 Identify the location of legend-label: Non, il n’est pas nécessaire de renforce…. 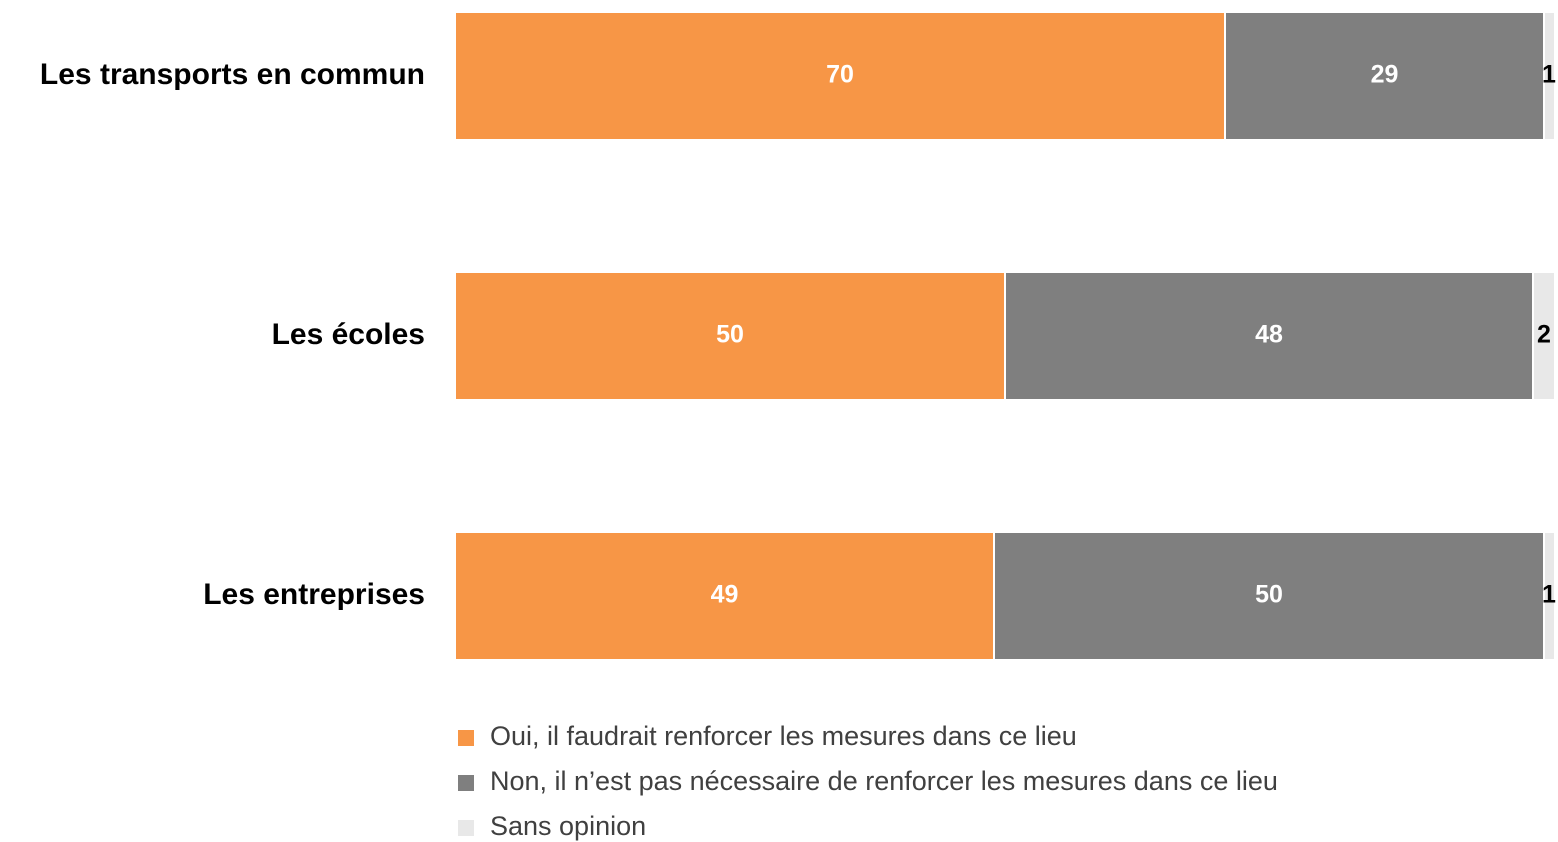
(884, 781).